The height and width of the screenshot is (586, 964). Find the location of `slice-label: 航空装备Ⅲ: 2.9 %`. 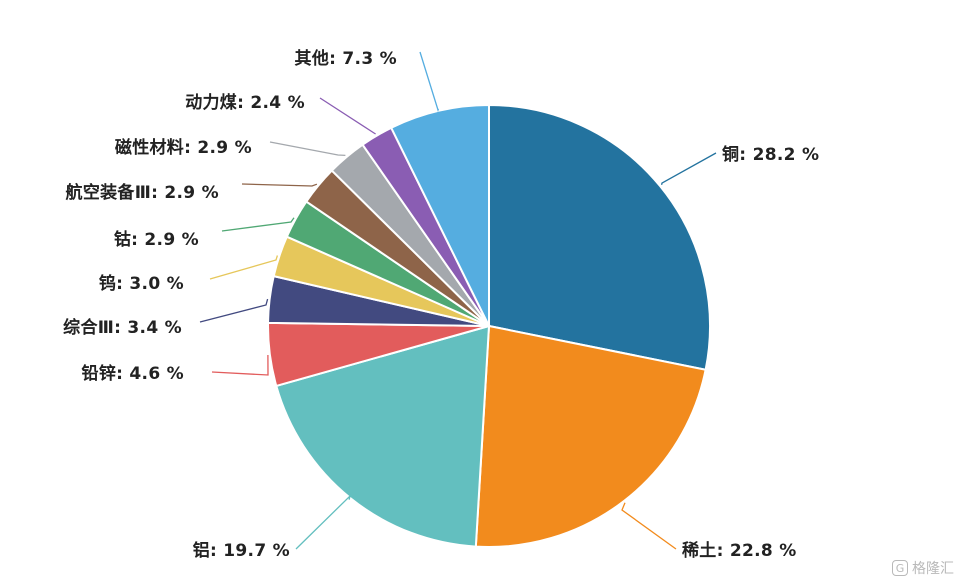

slice-label: 航空装备Ⅲ: 2.9 % is located at coordinates (142, 192).